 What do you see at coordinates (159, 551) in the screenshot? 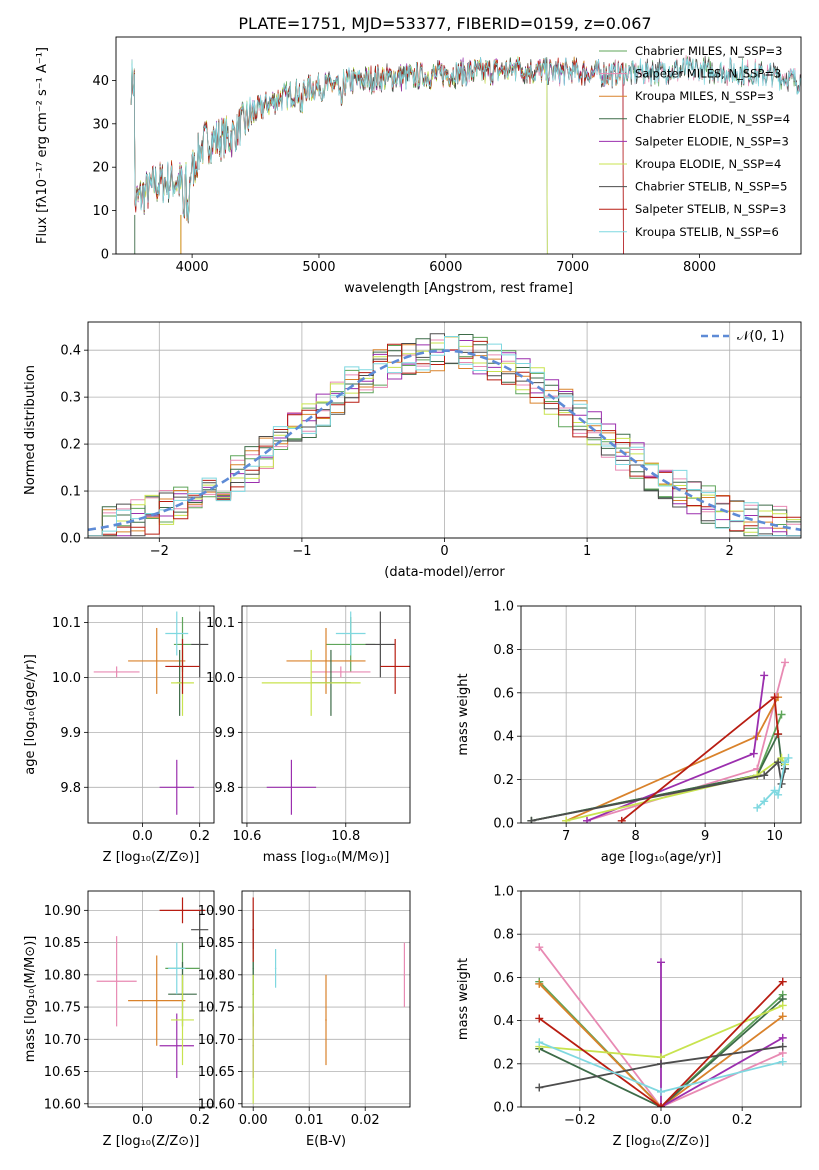
I see `x-tick-label: −2` at bounding box center [159, 551].